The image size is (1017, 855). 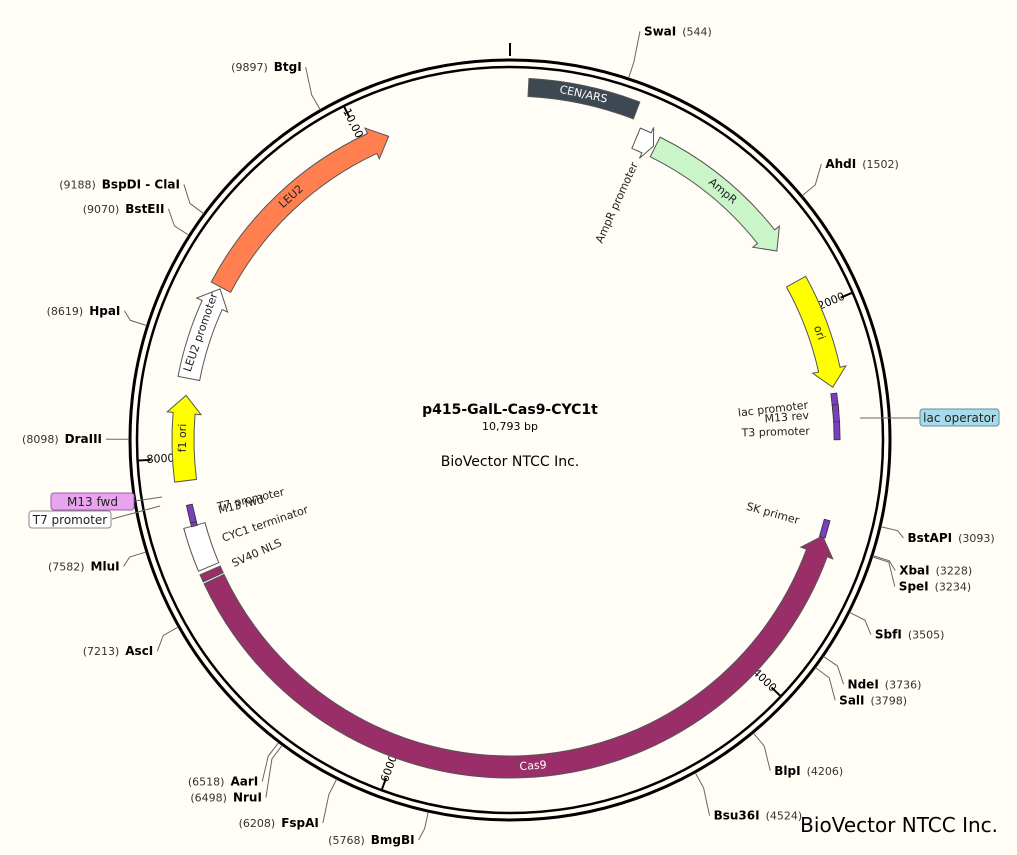 I want to click on site-swai: SwaI (544), so click(x=678, y=31).